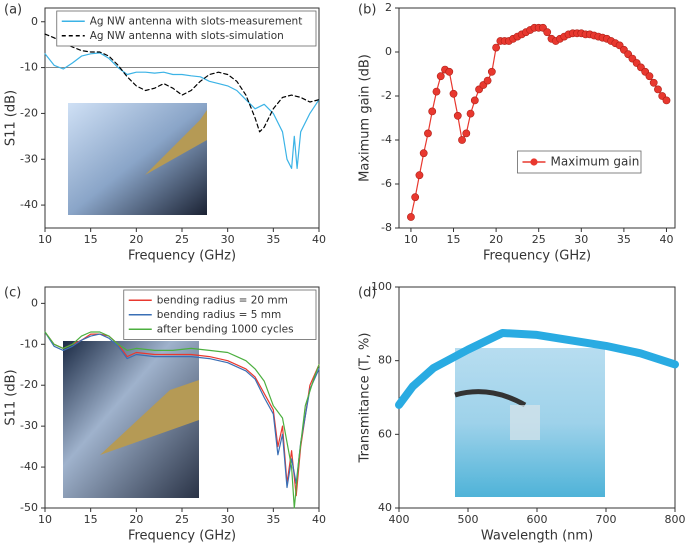  Describe the element at coordinates (385, 433) in the screenshot. I see `y-tick-label: 60` at that location.